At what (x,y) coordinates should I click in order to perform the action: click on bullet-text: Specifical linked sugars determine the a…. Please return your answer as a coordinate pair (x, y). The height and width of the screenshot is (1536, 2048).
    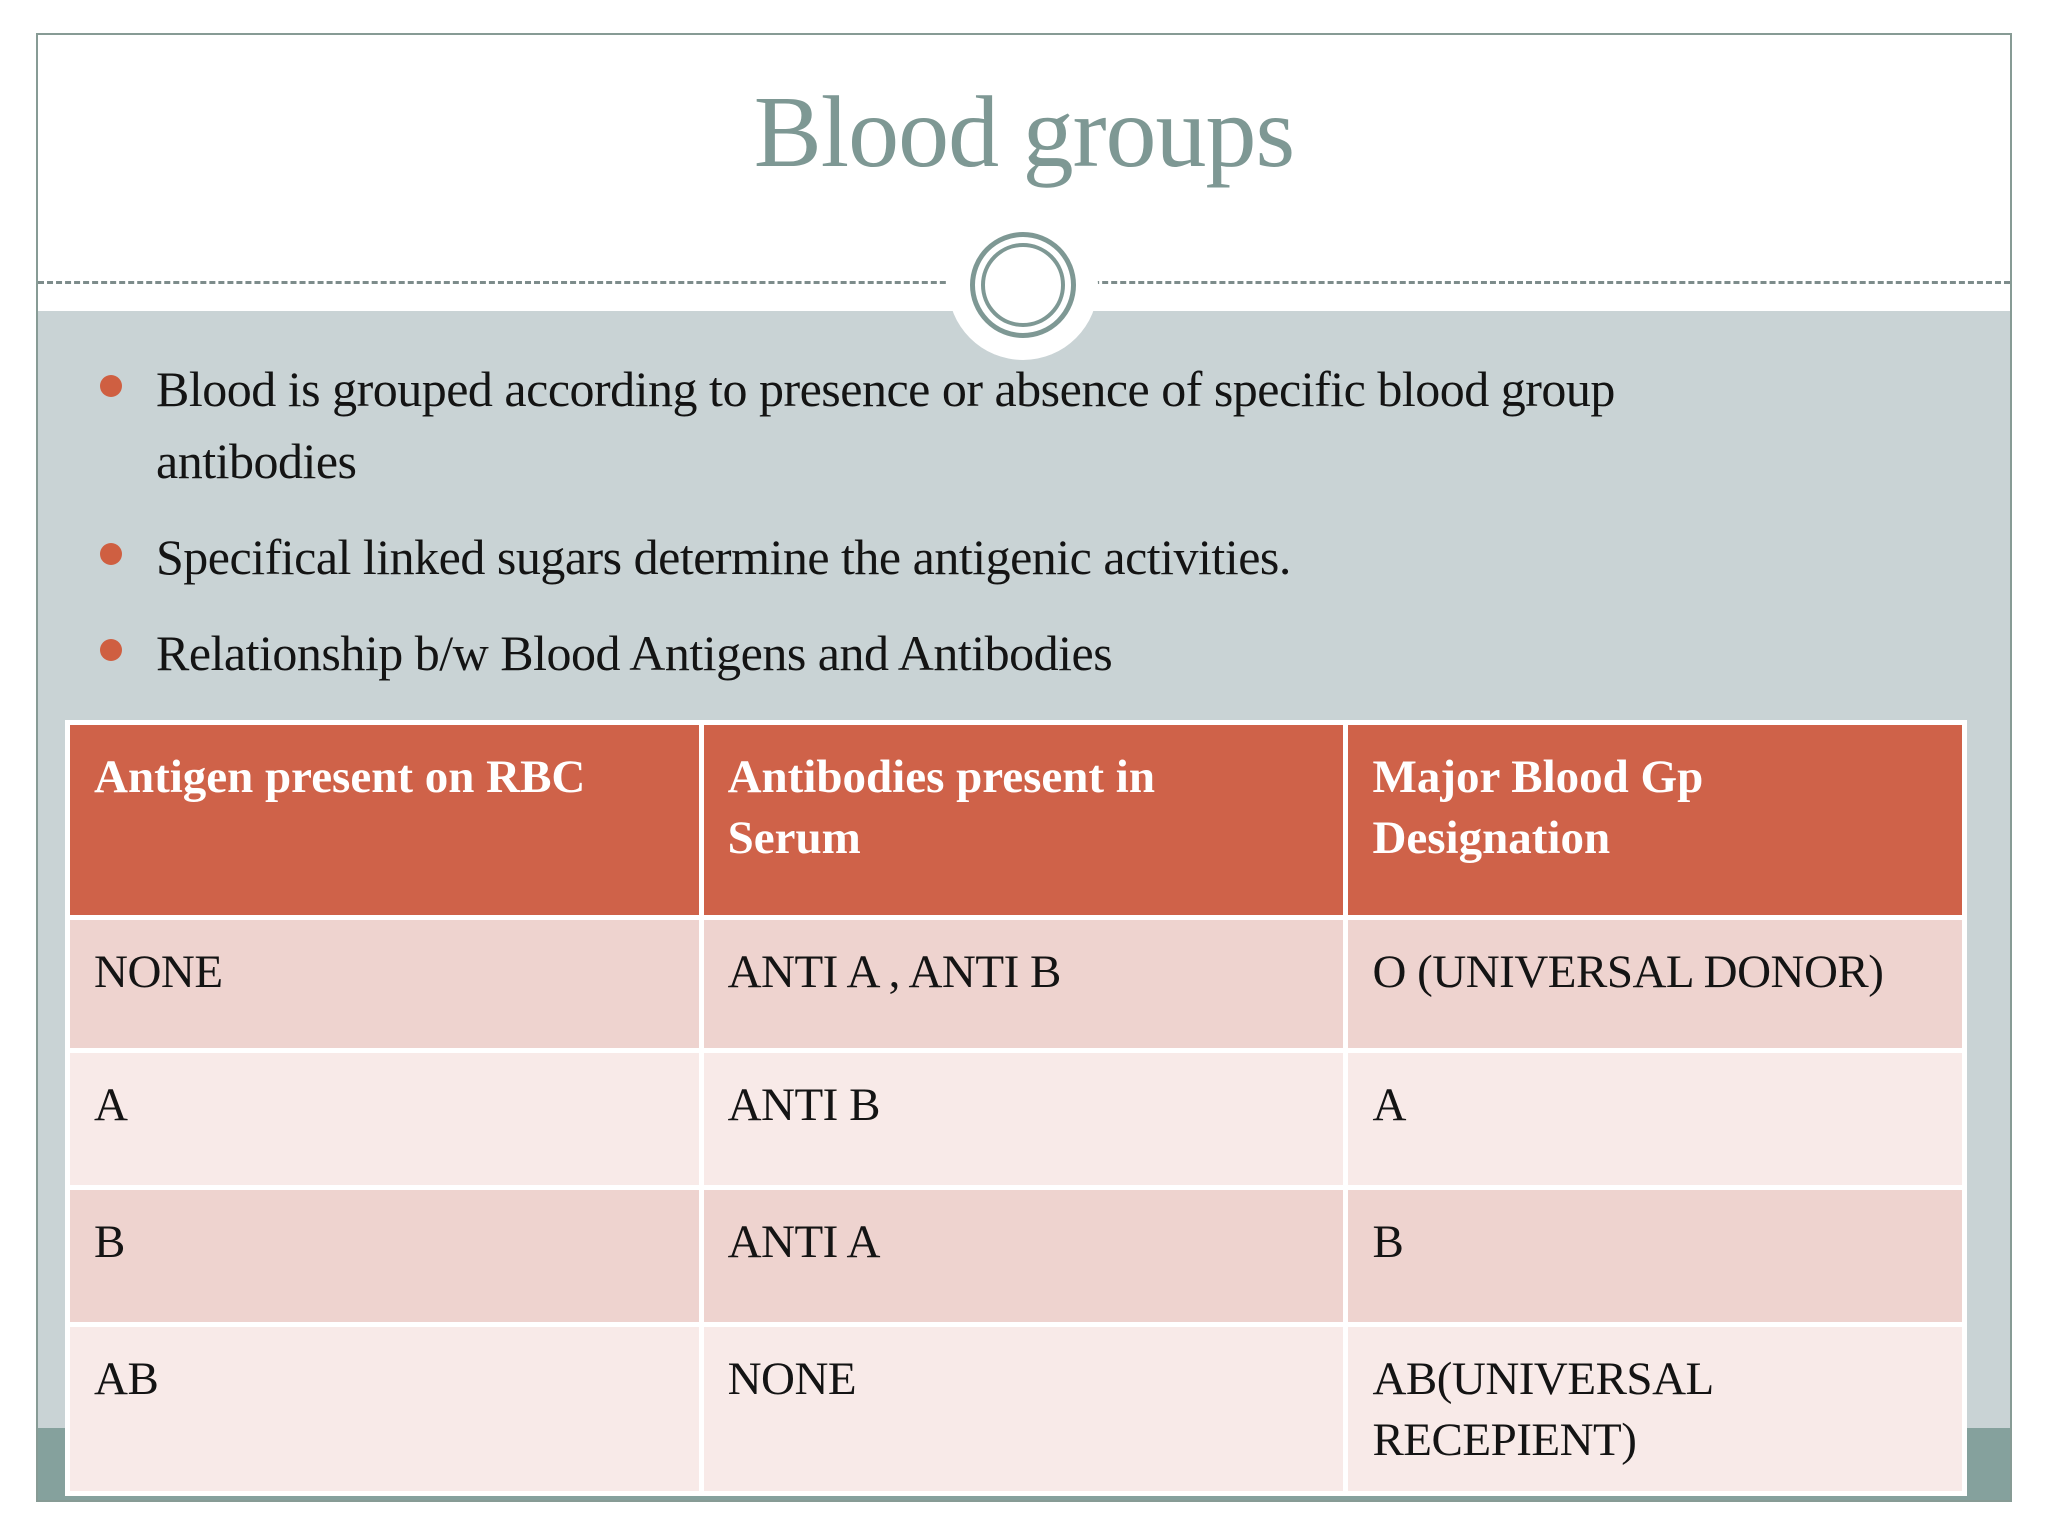
    Looking at the image, I should click on (723, 557).